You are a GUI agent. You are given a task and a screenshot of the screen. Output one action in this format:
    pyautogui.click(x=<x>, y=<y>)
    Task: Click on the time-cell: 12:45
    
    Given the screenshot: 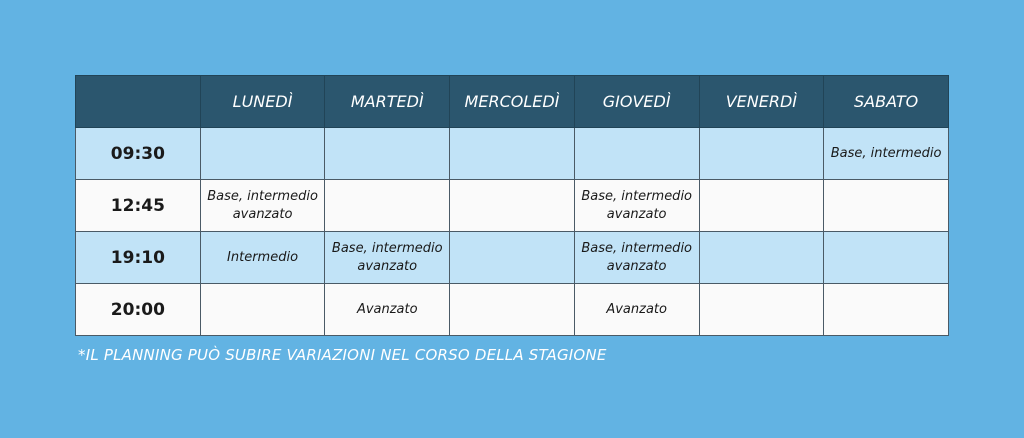 What is the action you would take?
    pyautogui.click(x=138, y=205)
    